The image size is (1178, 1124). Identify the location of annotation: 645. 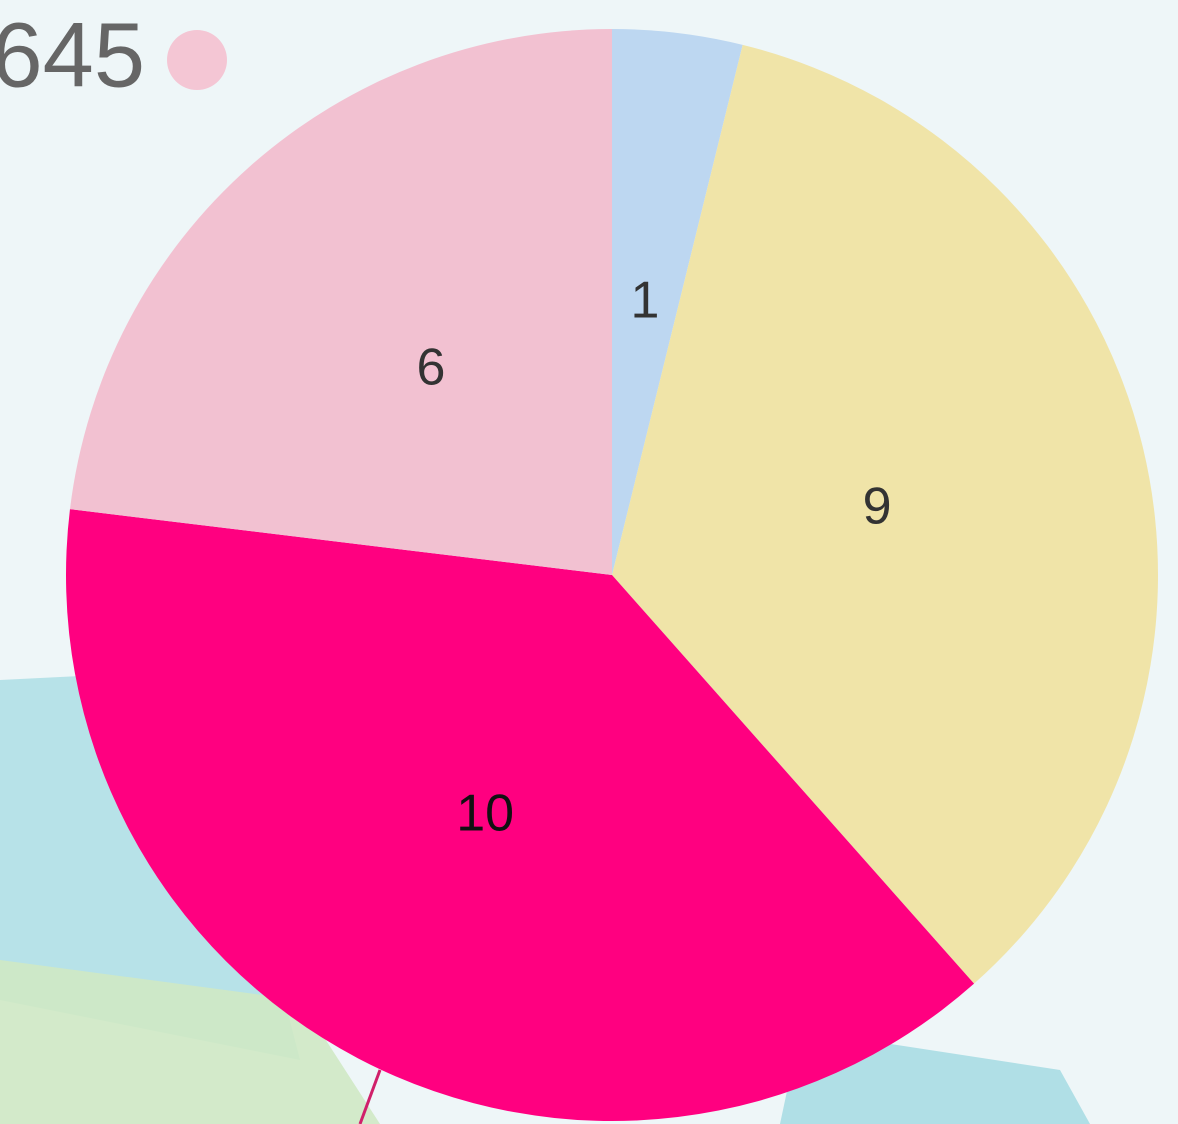
(72, 55).